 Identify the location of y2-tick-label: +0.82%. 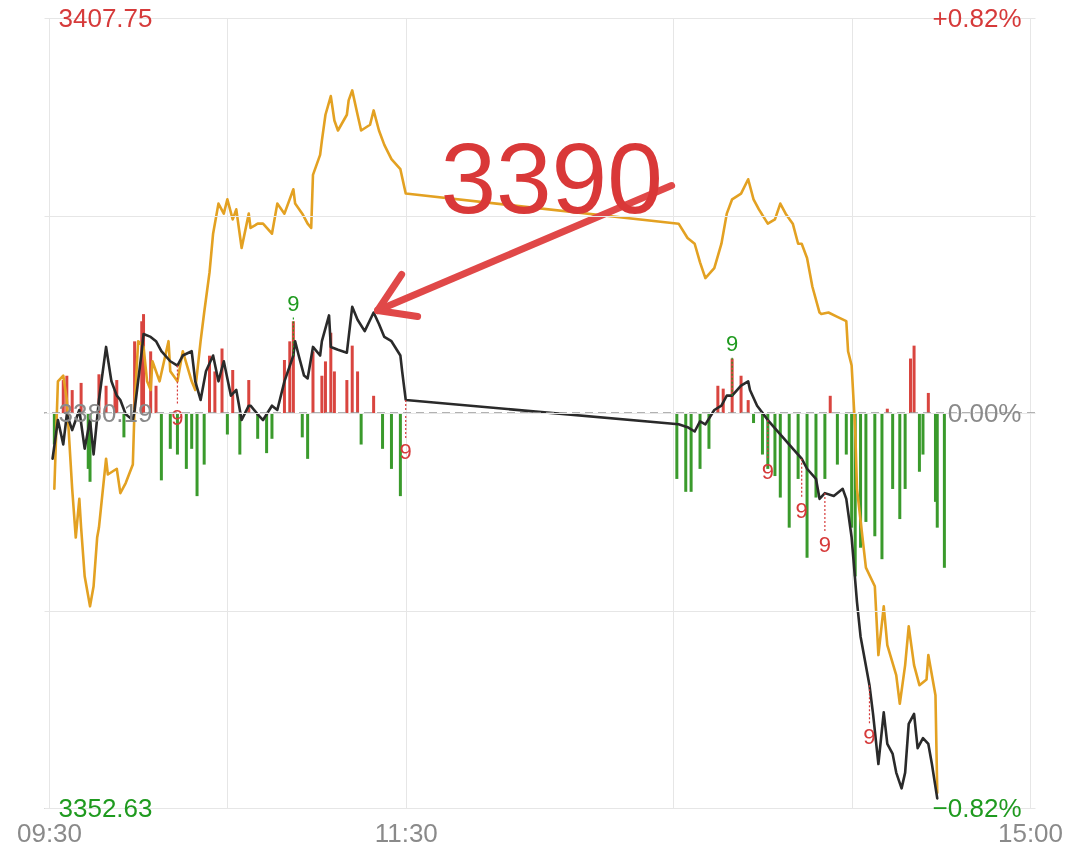
(977, 17).